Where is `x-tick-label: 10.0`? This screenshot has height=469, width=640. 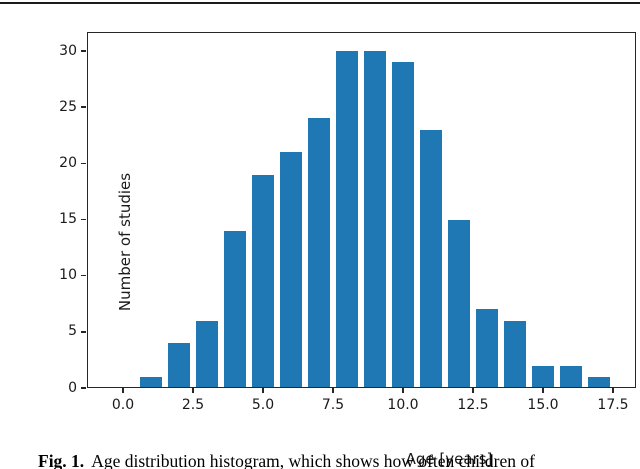 x-tick-label: 10.0 is located at coordinates (403, 405).